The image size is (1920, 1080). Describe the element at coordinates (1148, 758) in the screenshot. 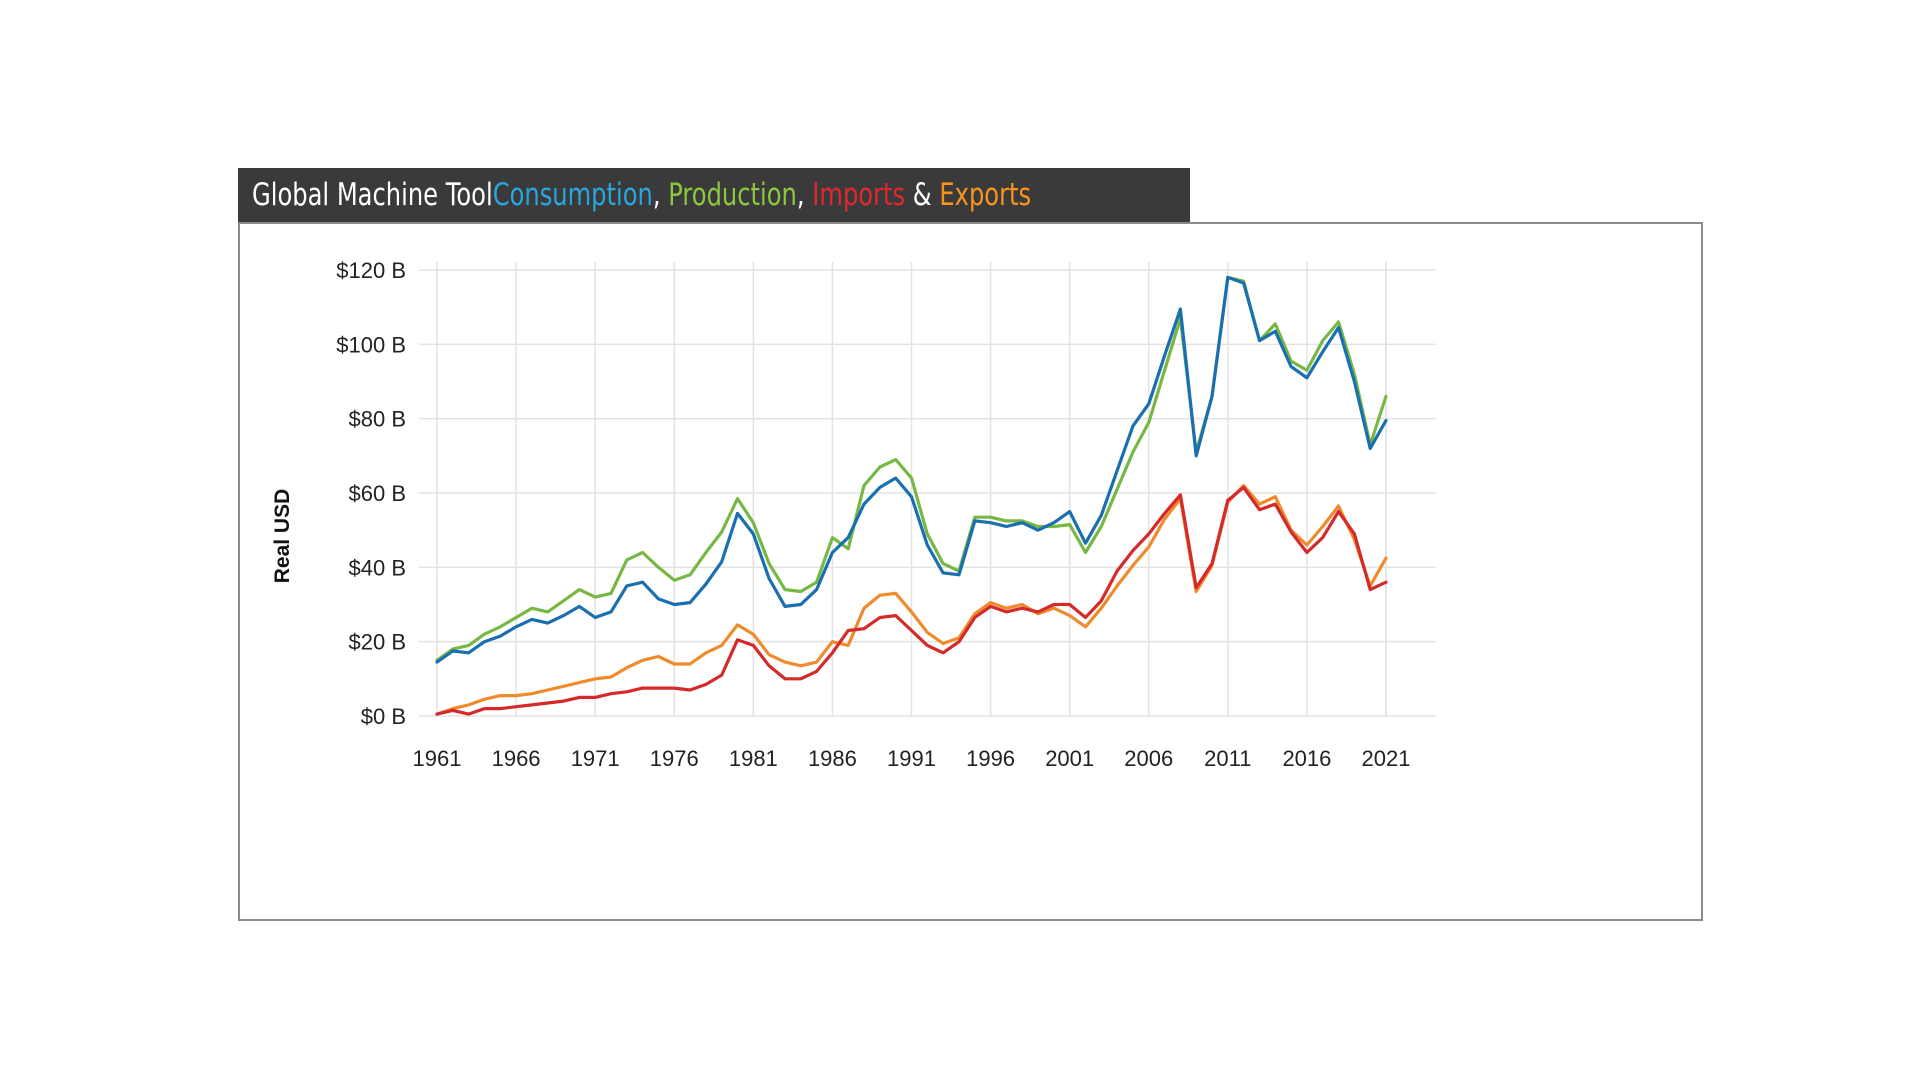

I see `x-tick-label: 2006` at that location.